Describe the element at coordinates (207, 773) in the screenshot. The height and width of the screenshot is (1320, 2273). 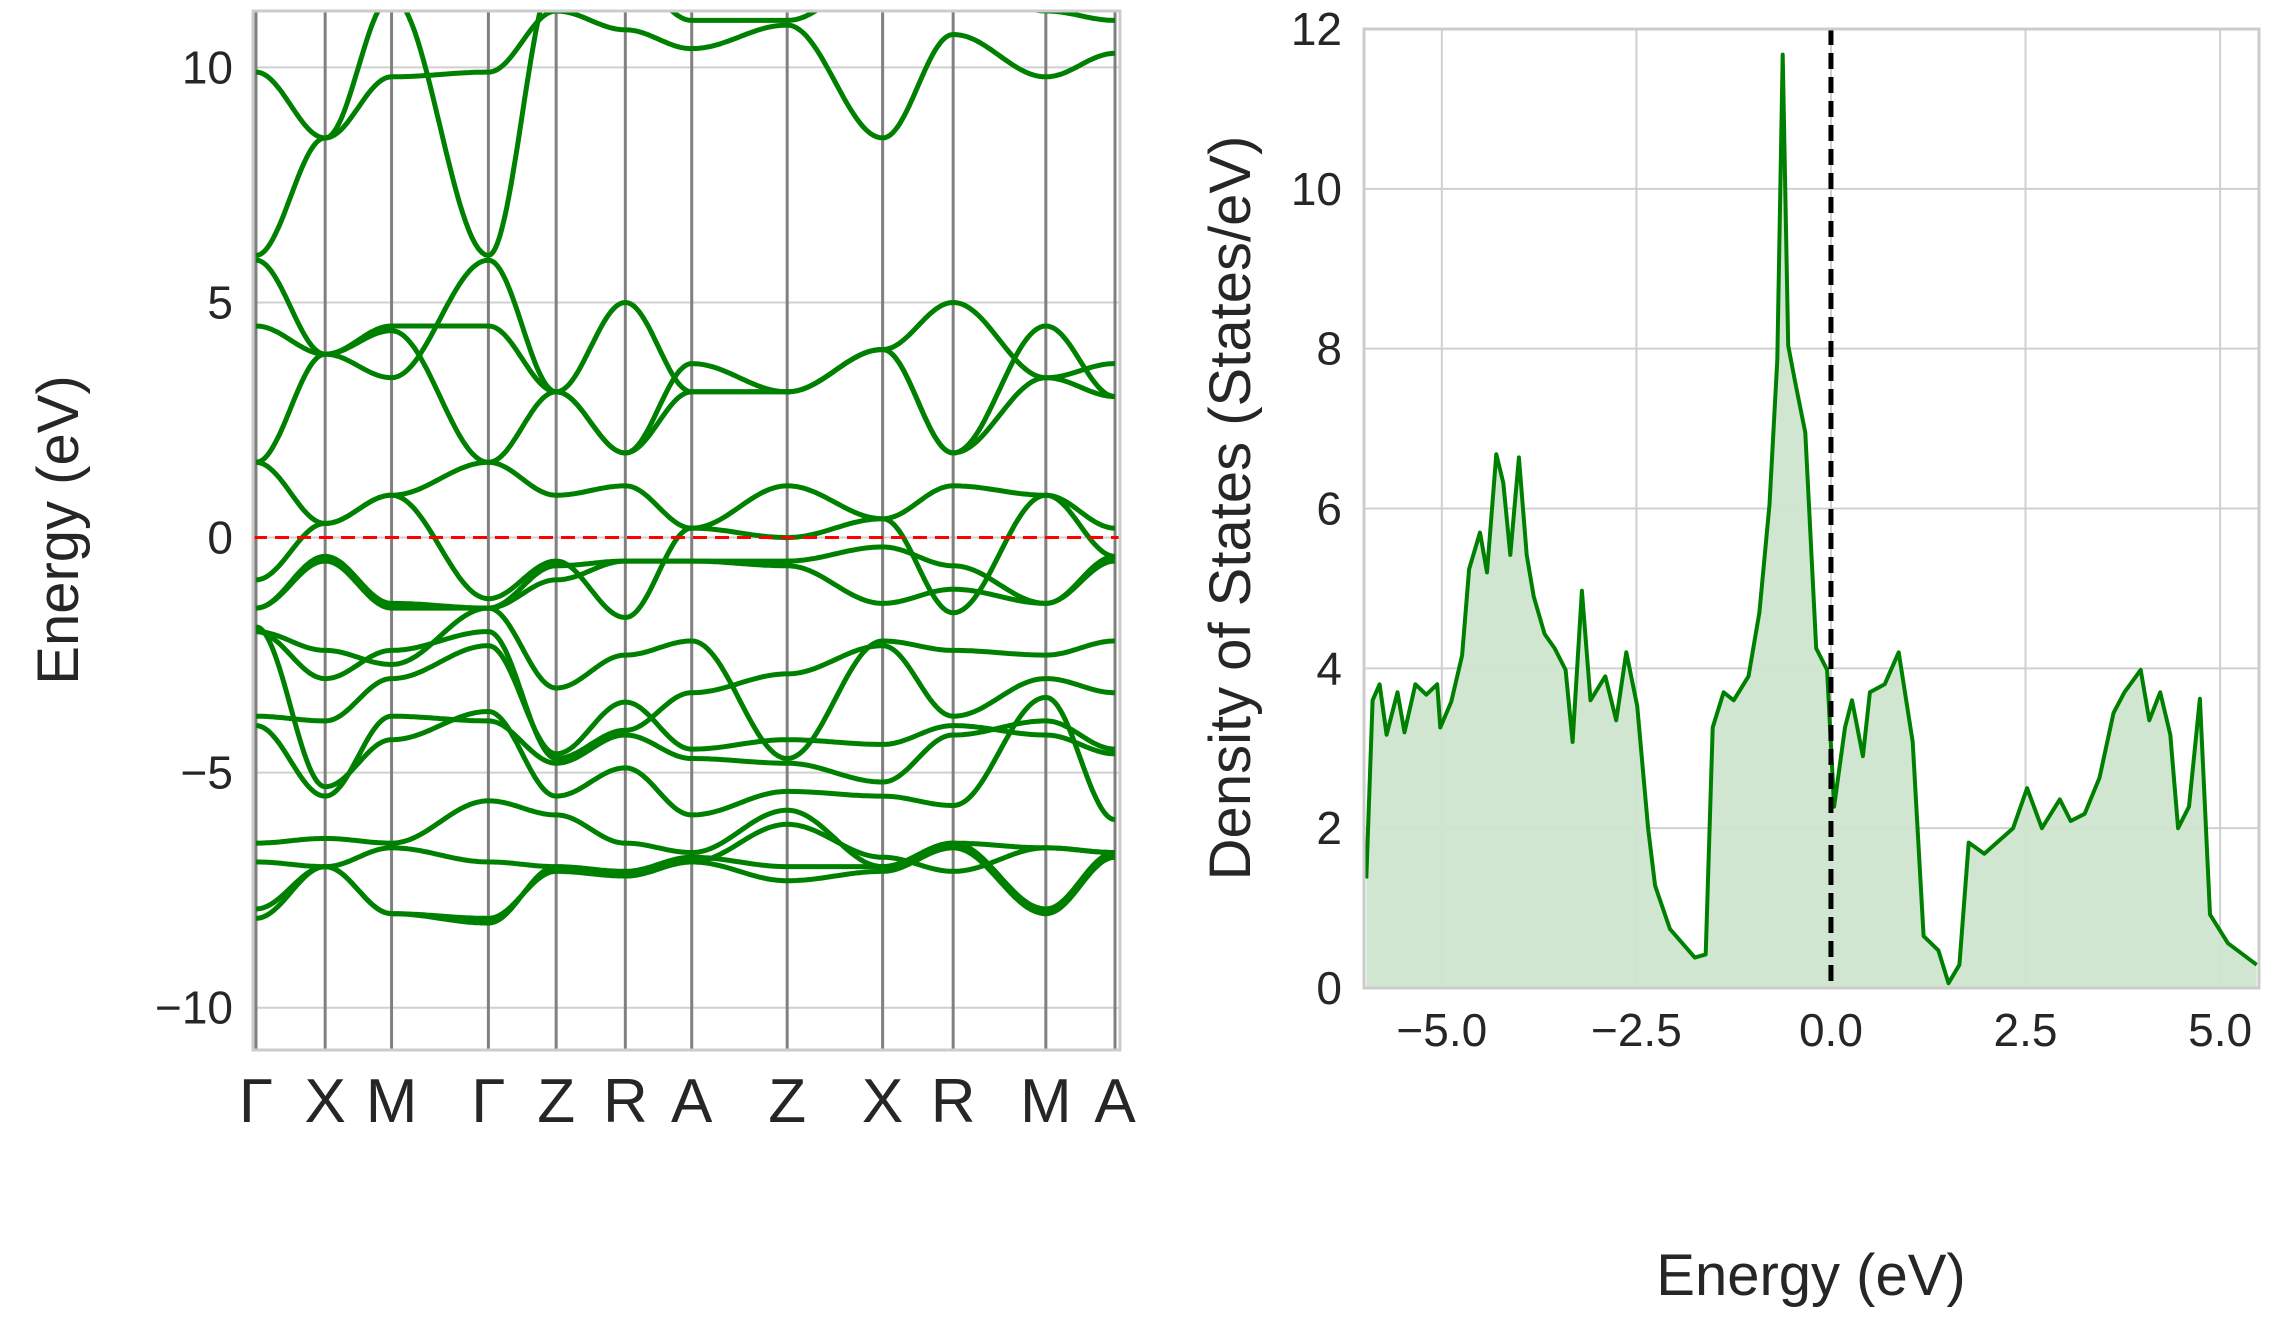
I see `y-tick-label: −5` at that location.